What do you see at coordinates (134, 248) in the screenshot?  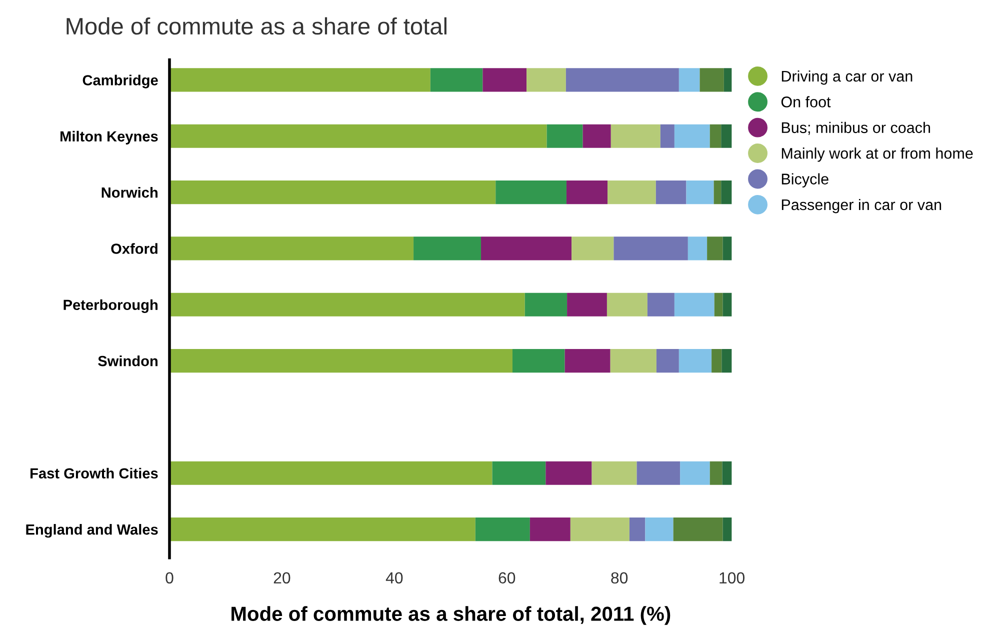 I see `y-tick-label: Oxford` at bounding box center [134, 248].